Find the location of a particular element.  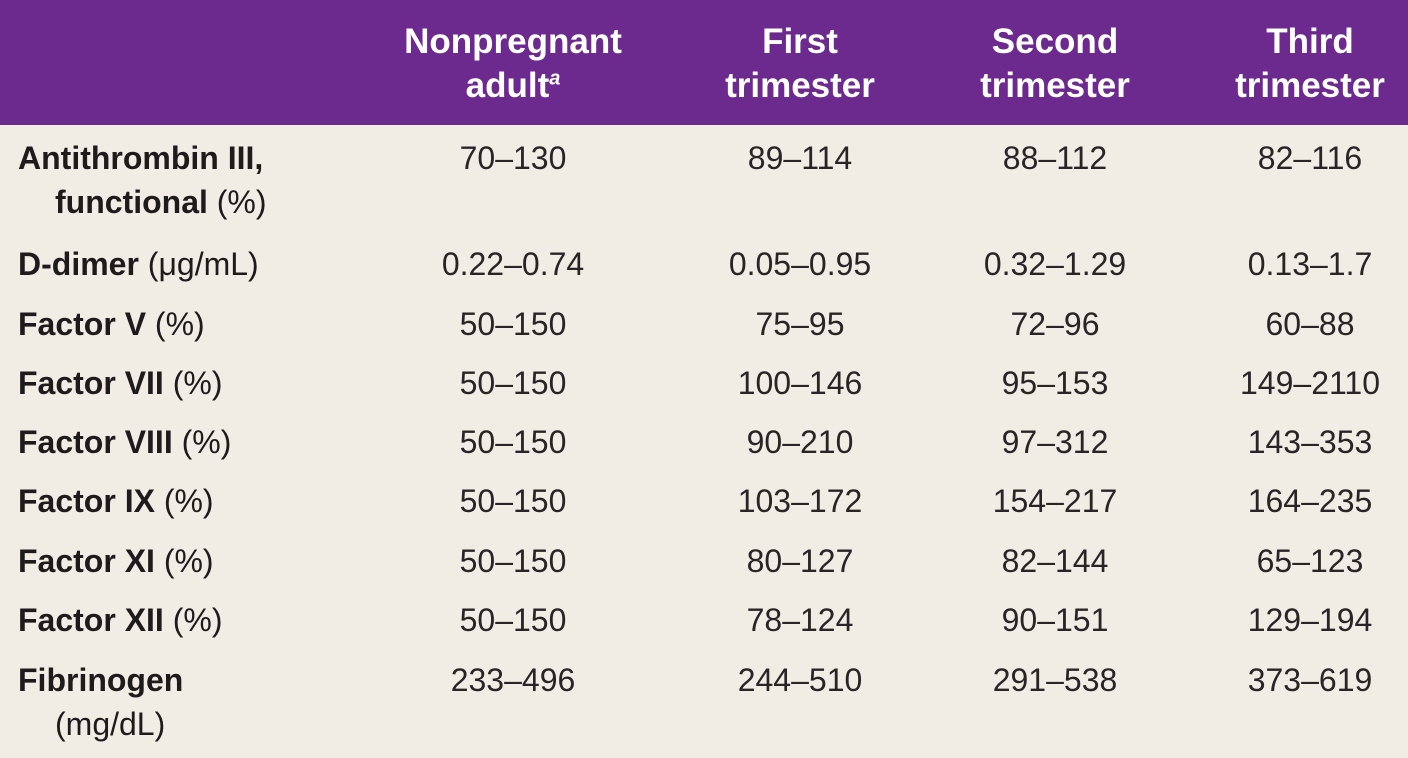

header-second-trimester: Second trimester is located at coordinates (1055, 64).